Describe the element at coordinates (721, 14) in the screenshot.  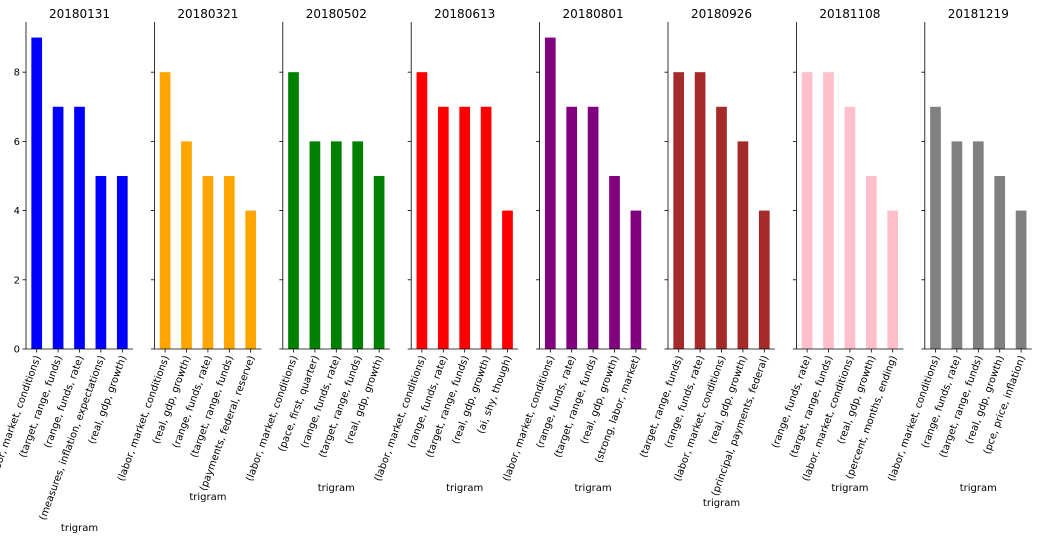
I see `panel-title: 20180926` at that location.